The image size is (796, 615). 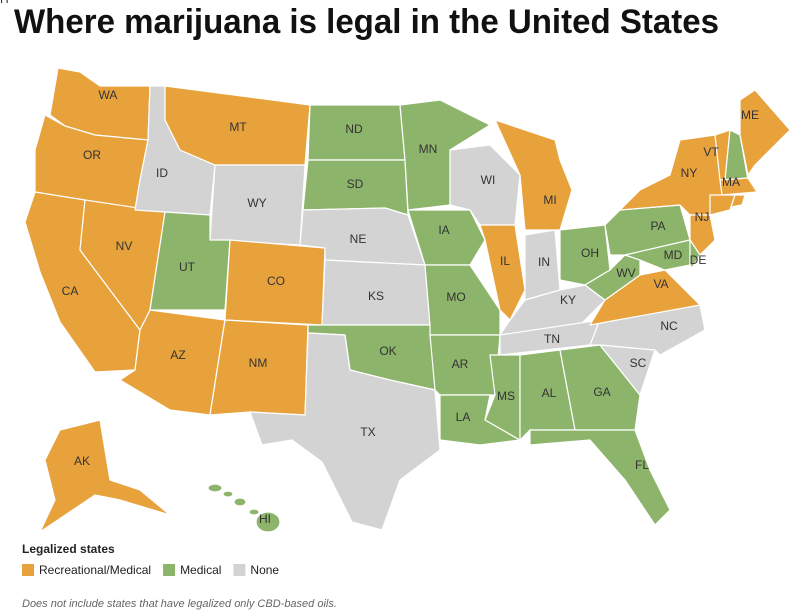 I want to click on legend-label: Medical, so click(x=200, y=570).